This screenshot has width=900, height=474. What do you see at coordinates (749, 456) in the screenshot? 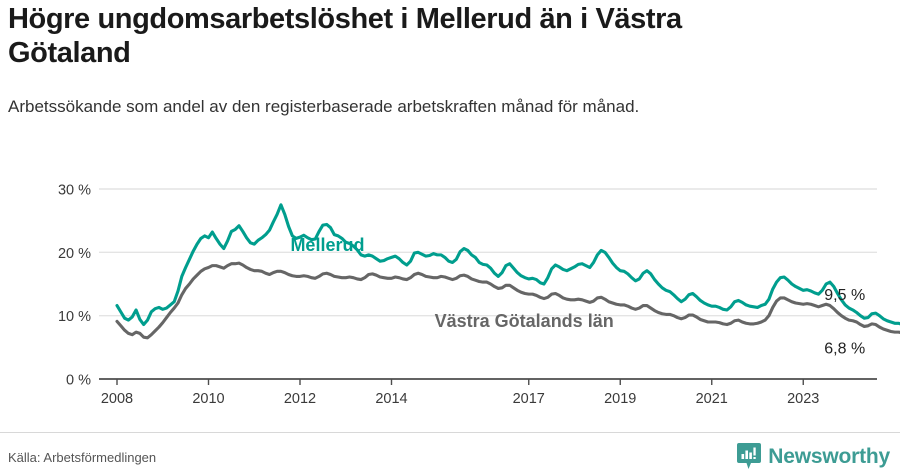
I see `newsworthy-logo-icon` at bounding box center [749, 456].